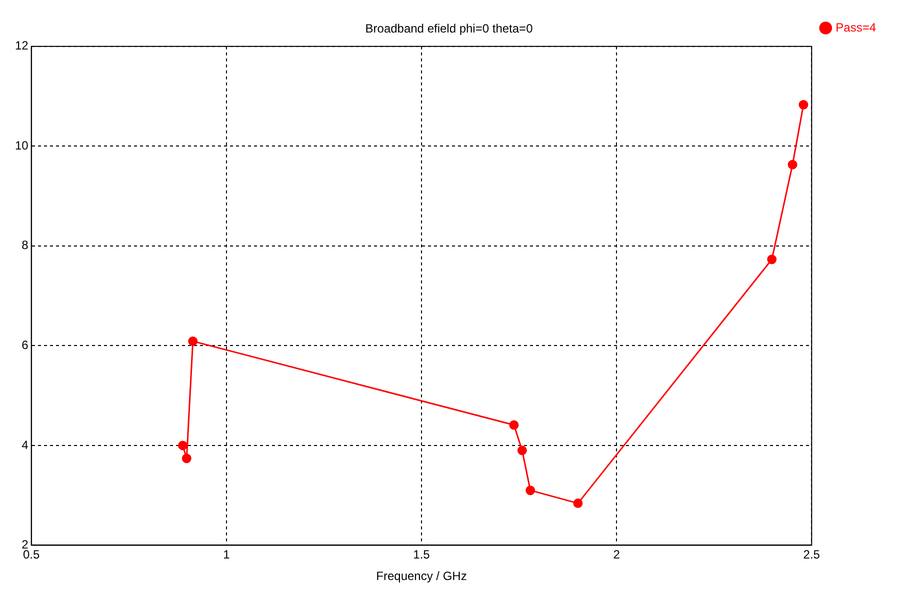 The width and height of the screenshot is (898, 596). I want to click on x-tick-label: 1.5, so click(421, 555).